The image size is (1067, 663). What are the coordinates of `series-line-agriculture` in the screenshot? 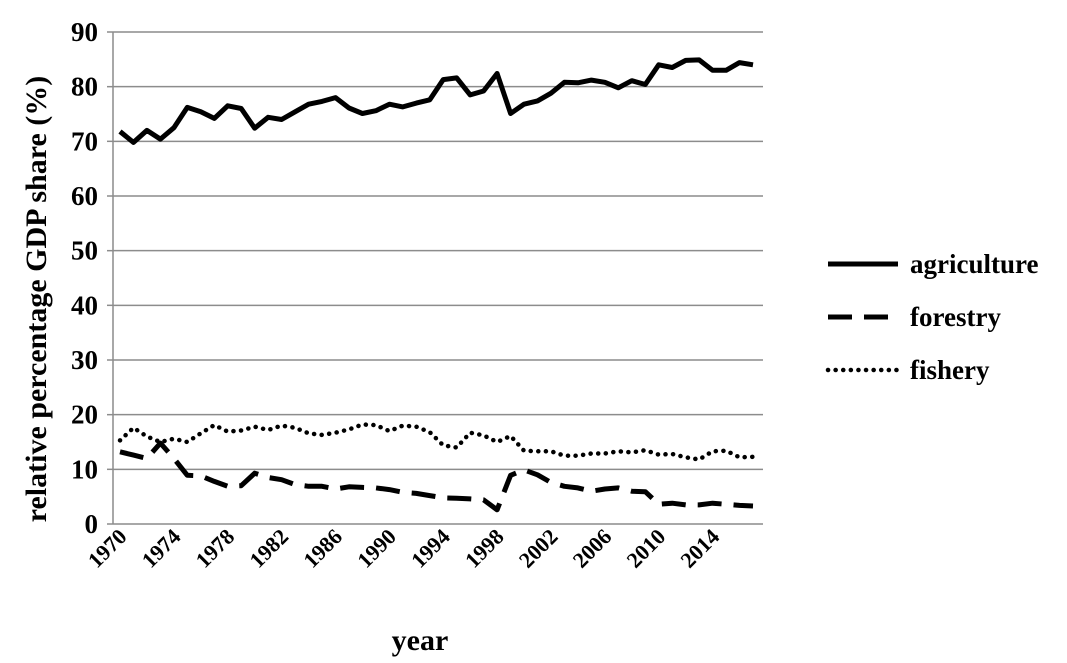 It's located at (436, 101).